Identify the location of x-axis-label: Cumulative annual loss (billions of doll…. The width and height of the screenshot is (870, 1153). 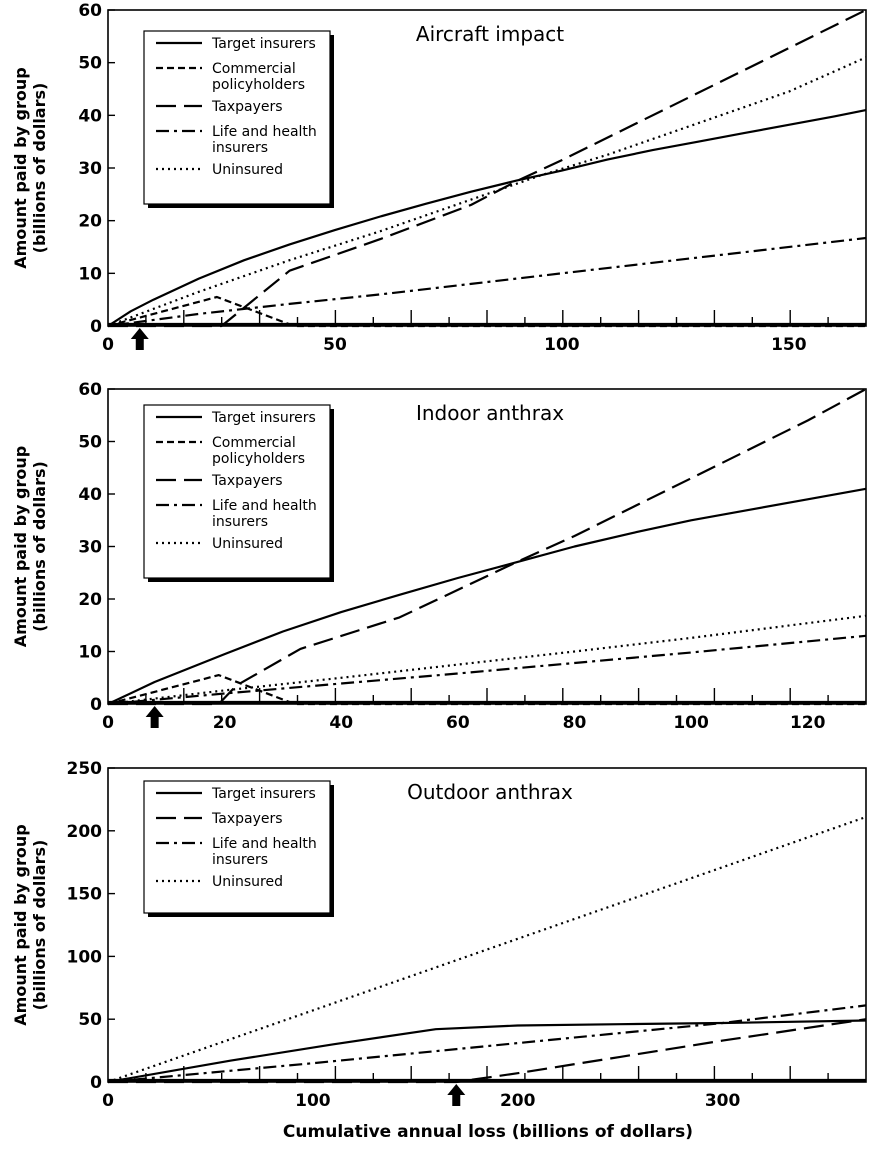
(488, 1132).